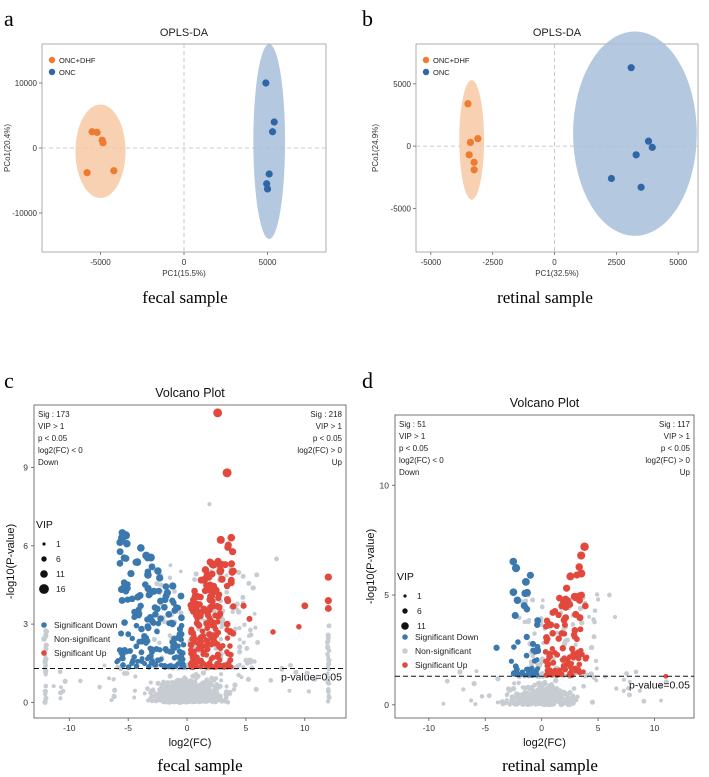  What do you see at coordinates (545, 297) in the screenshot?
I see `caption-b: retinal sample` at bounding box center [545, 297].